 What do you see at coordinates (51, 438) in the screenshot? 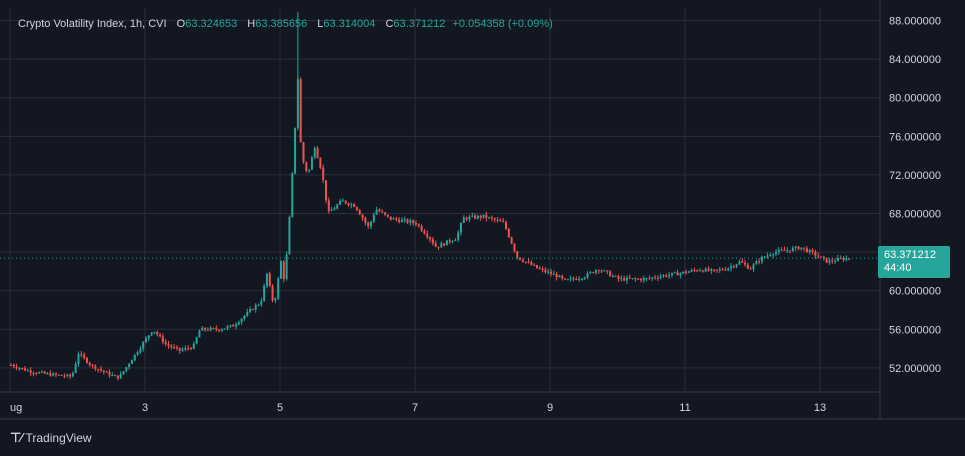
I see `tradingview-attribution: ⊤⁄ TradingView` at bounding box center [51, 438].